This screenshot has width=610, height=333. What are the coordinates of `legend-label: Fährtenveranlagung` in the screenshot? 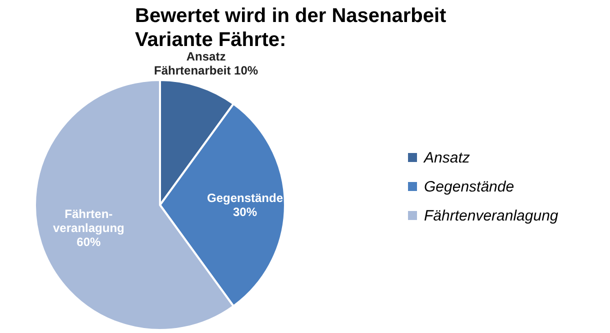 It's located at (491, 216).